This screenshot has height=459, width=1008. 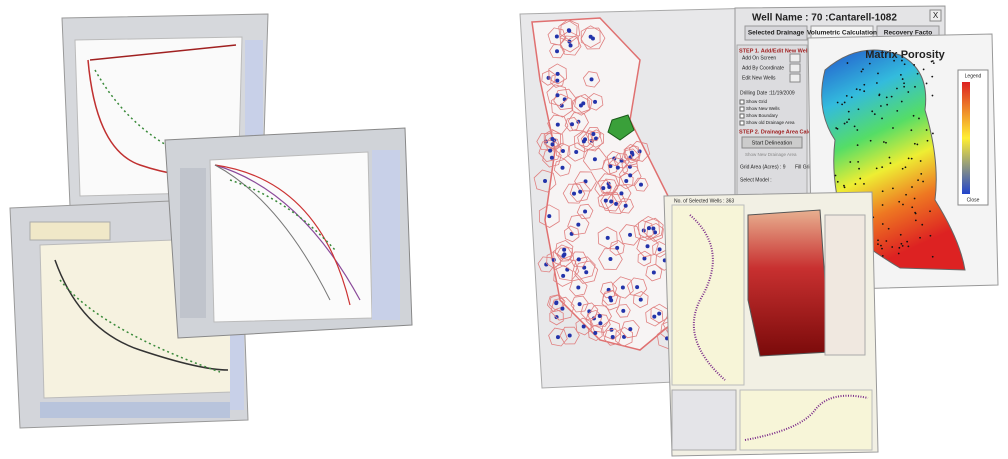 What do you see at coordinates (771, 154) in the screenshot?
I see `checkbox-label: Show New Drainage Area` at bounding box center [771, 154].